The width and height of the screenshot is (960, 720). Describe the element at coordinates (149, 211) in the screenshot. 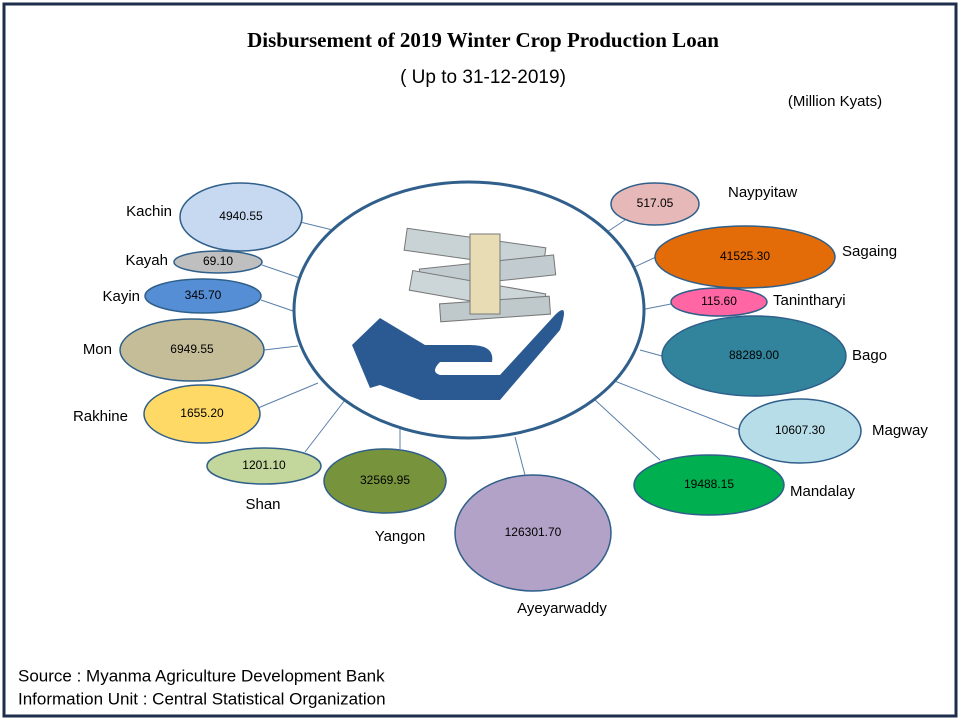

I see `node-name: Kachin` at that location.